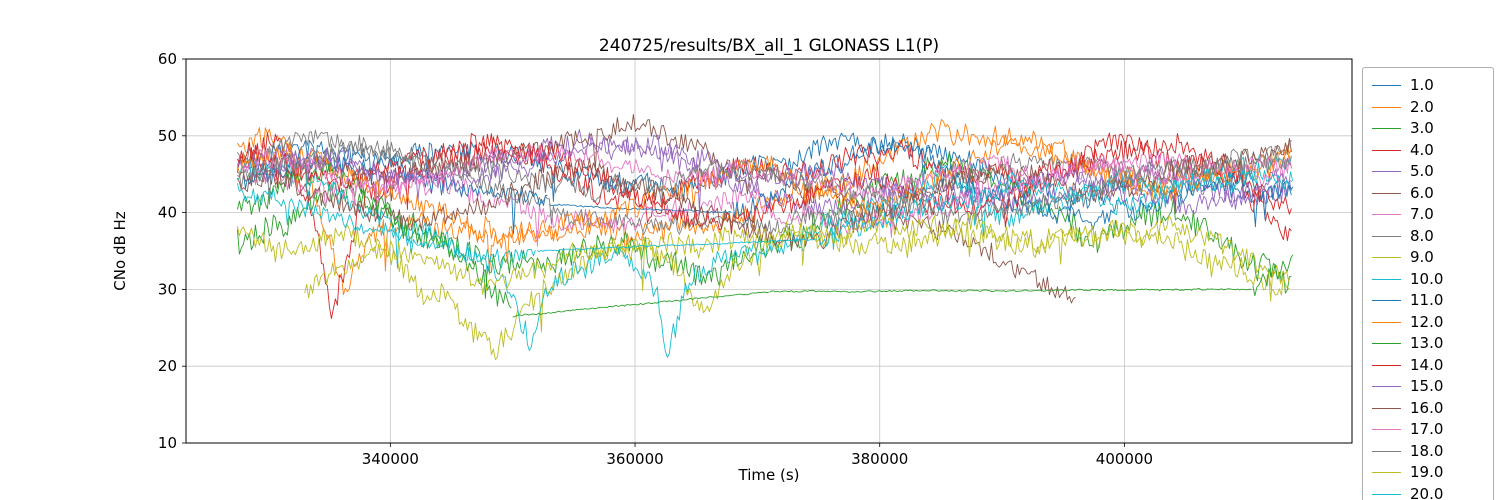 The image size is (1500, 500). Describe the element at coordinates (769, 46) in the screenshot. I see `chart-title: 240725/results/BX_all_1 GLONASS L1(P)` at that location.